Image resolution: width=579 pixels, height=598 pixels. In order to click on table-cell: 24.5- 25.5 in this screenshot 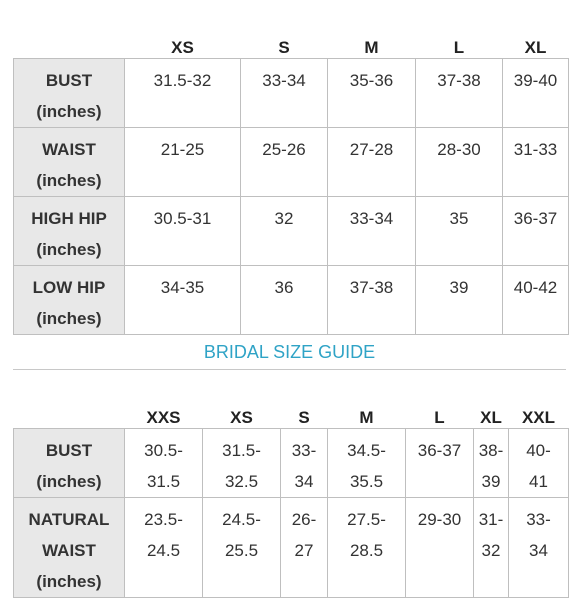, I will do `click(241, 547)`.